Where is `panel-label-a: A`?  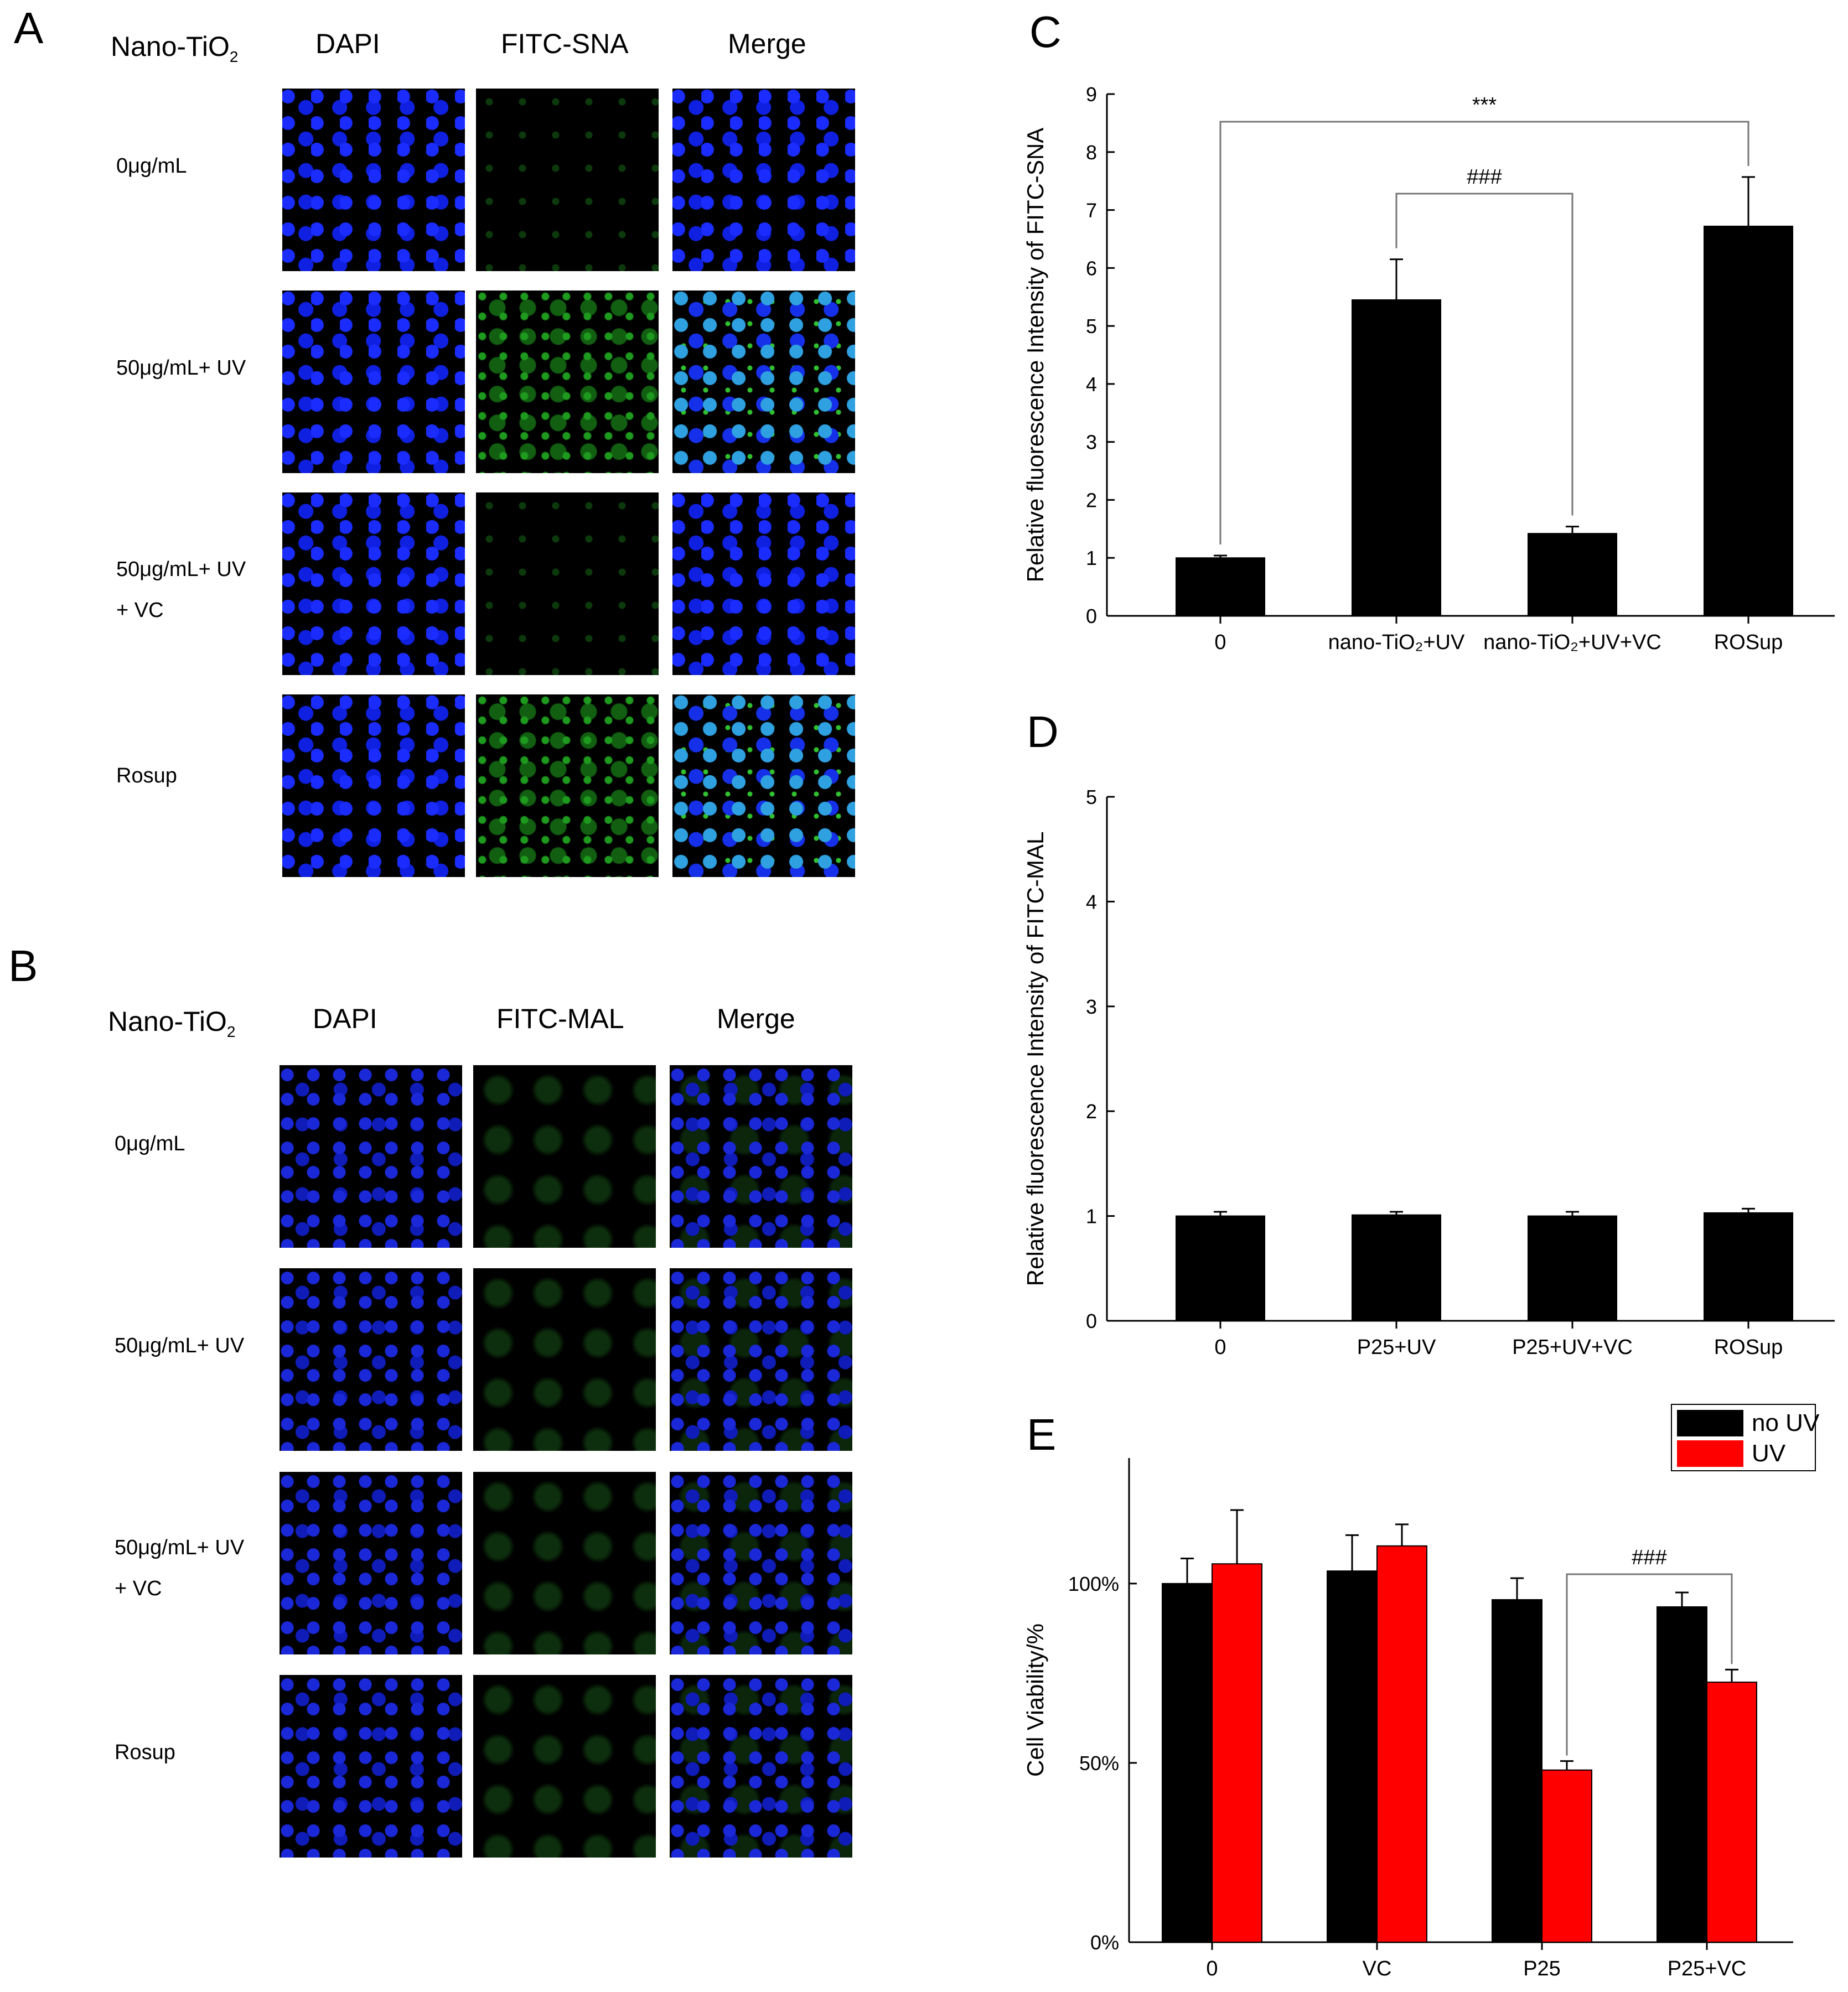
panel-label-a: A is located at coordinates (29, 28).